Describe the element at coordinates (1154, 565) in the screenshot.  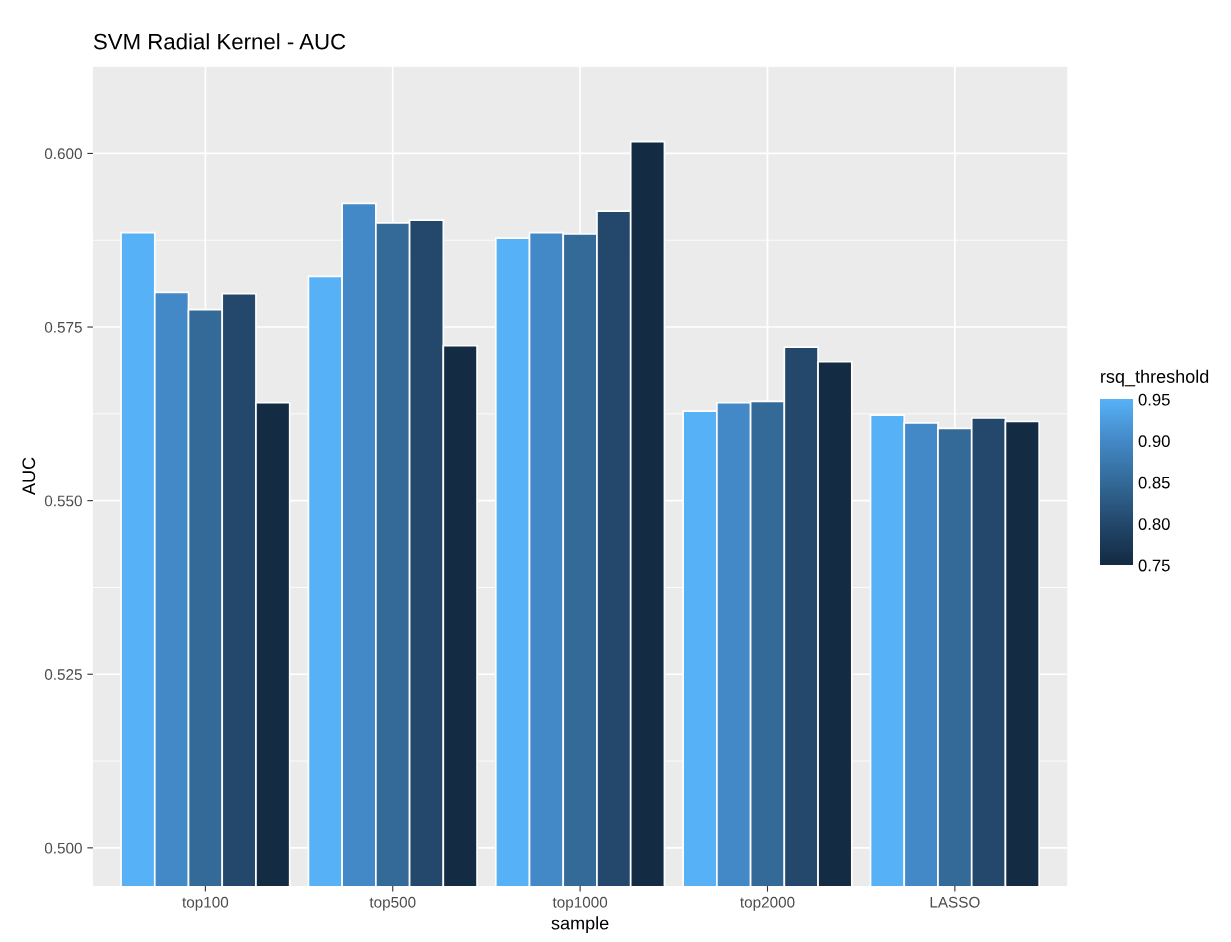
I see `color-bar-label: 0.75` at that location.